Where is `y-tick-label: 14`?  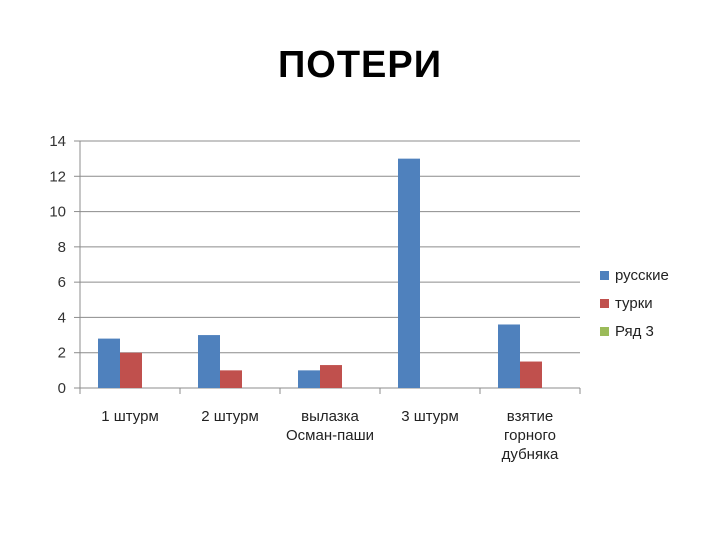
y-tick-label: 14 is located at coordinates (57, 141).